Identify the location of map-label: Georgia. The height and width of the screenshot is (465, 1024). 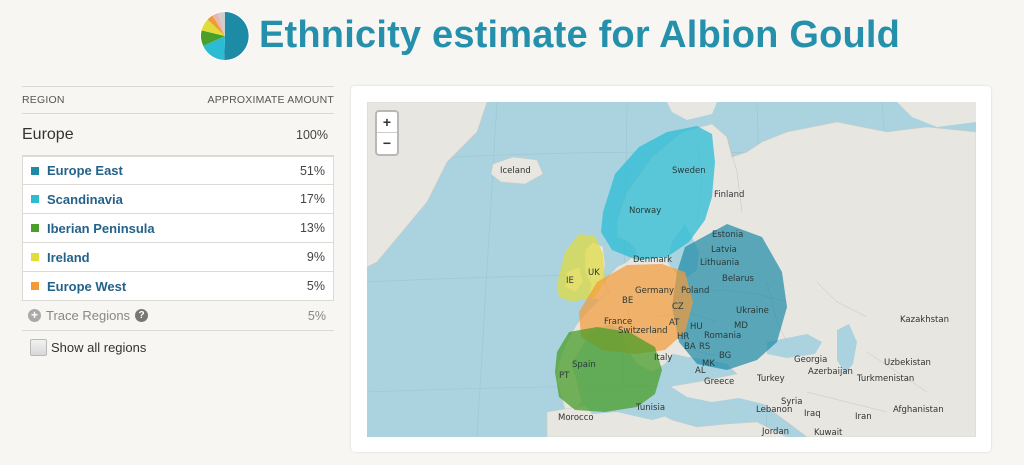
(811, 360).